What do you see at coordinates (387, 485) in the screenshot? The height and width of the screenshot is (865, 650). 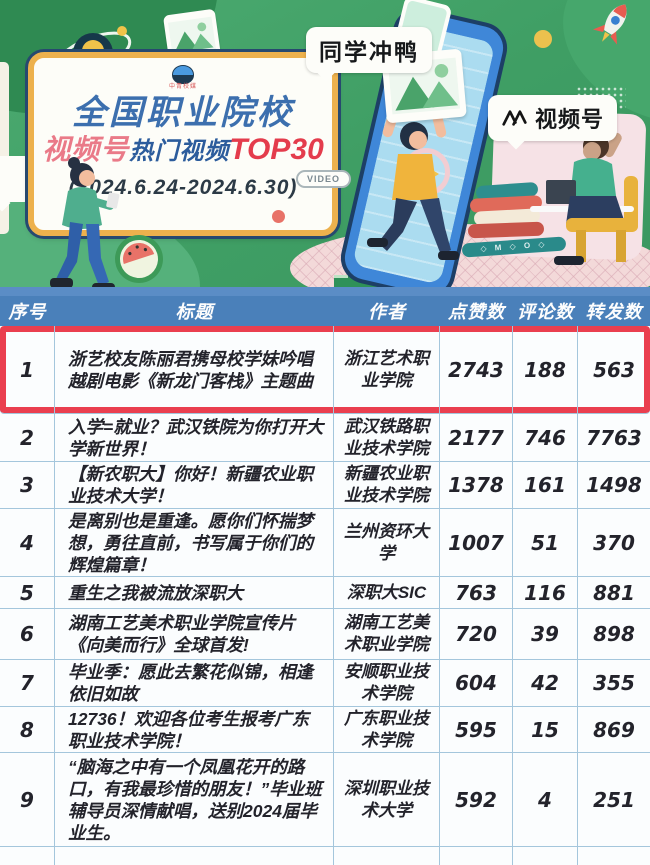 I see `cell-author: 新疆农业职业技术学院` at bounding box center [387, 485].